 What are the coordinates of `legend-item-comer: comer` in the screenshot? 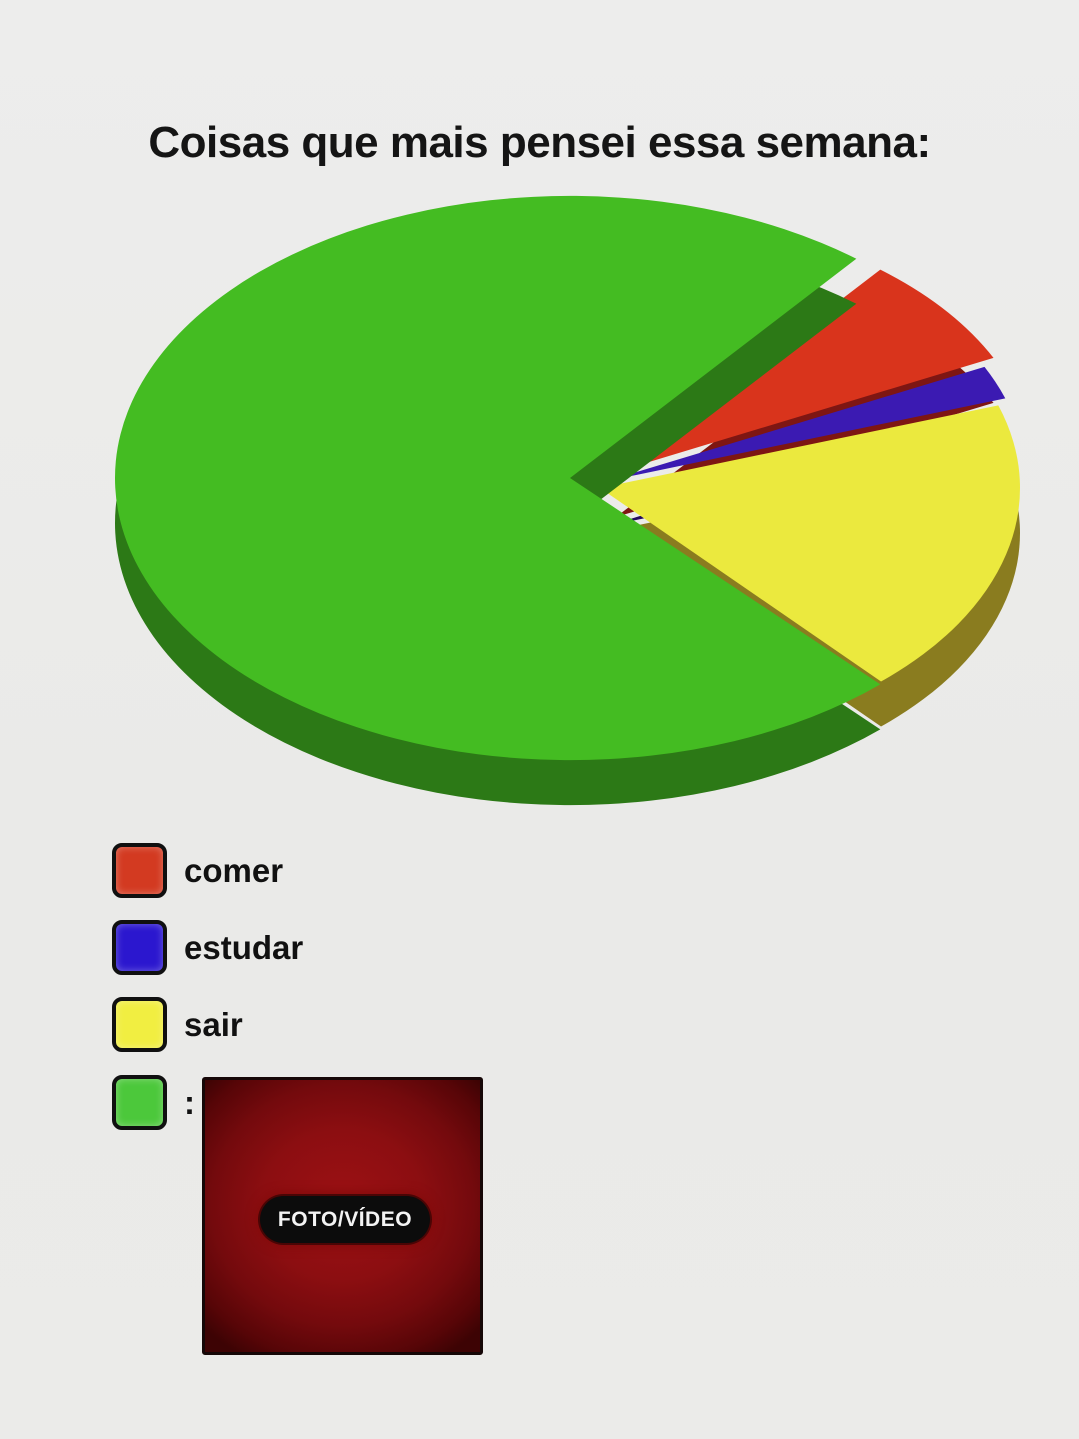 It's located at (197, 870).